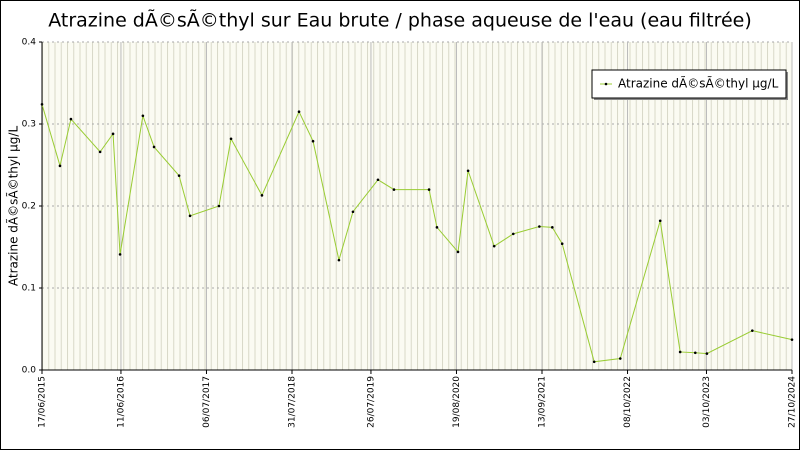 The width and height of the screenshot is (800, 450). What do you see at coordinates (121, 402) in the screenshot?
I see `x-tick-label: 11/06/2016` at bounding box center [121, 402].